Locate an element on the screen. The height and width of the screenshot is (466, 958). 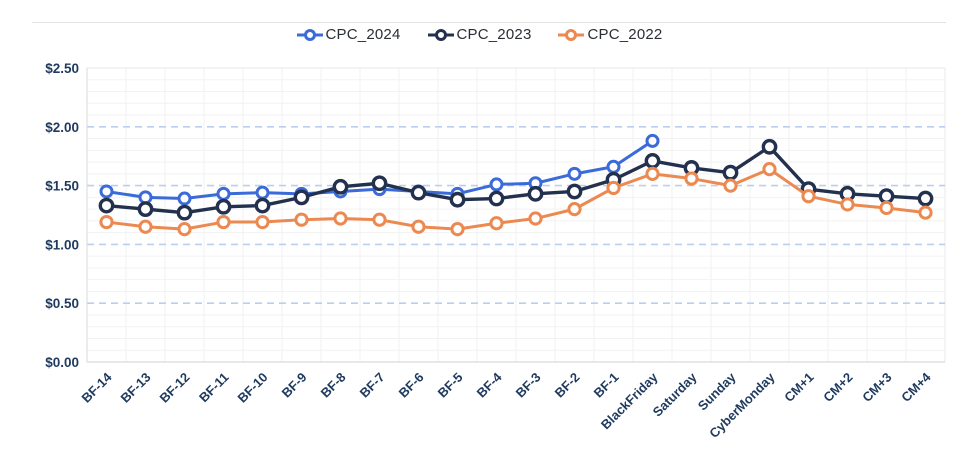
x-tick-label: BF-12 is located at coordinates (174, 388).